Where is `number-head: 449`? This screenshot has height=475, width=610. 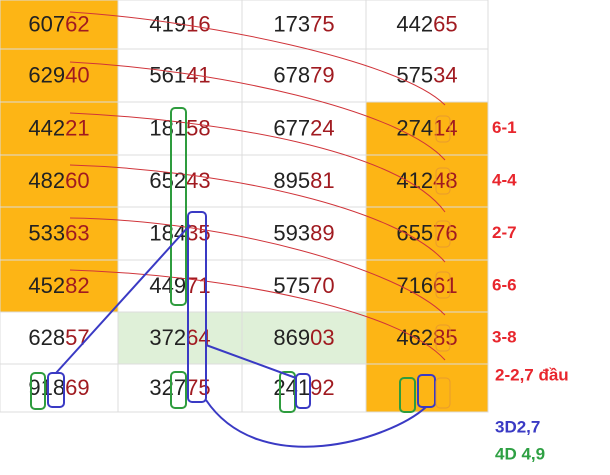 number-head: 449 is located at coordinates (167, 285).